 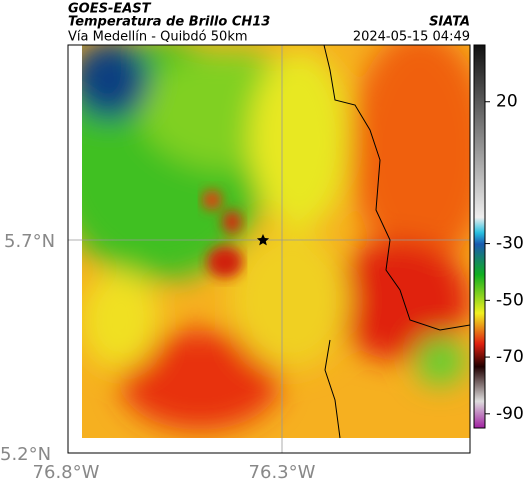 I want to click on colorbar-tick-label: -90, so click(x=510, y=414).